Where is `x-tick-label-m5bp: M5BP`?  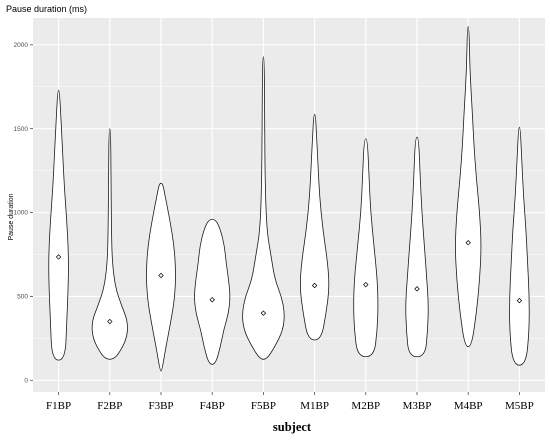 x-tick-label-m5bp: M5BP is located at coordinates (519, 406).